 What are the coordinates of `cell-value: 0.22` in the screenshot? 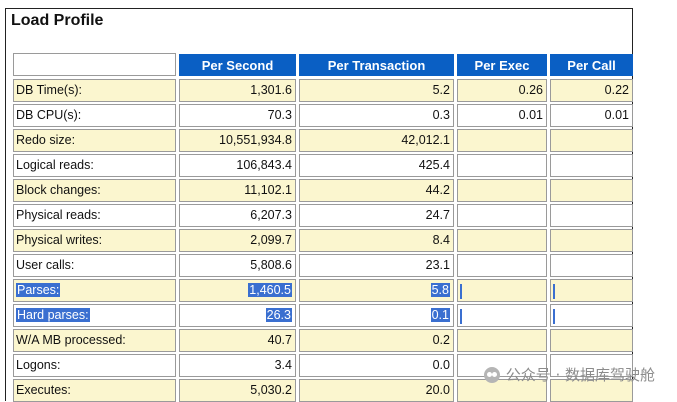 It's located at (616, 90).